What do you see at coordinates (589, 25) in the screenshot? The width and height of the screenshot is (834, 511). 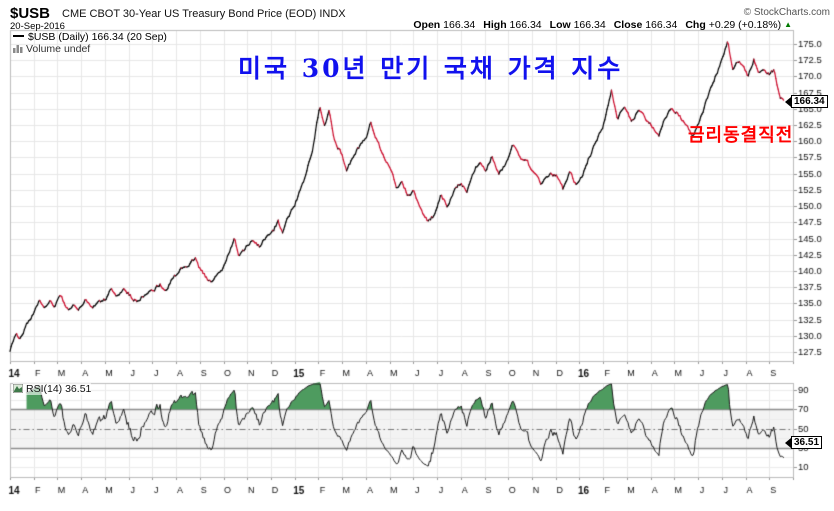 I see `low-value: 166.34` at bounding box center [589, 25].